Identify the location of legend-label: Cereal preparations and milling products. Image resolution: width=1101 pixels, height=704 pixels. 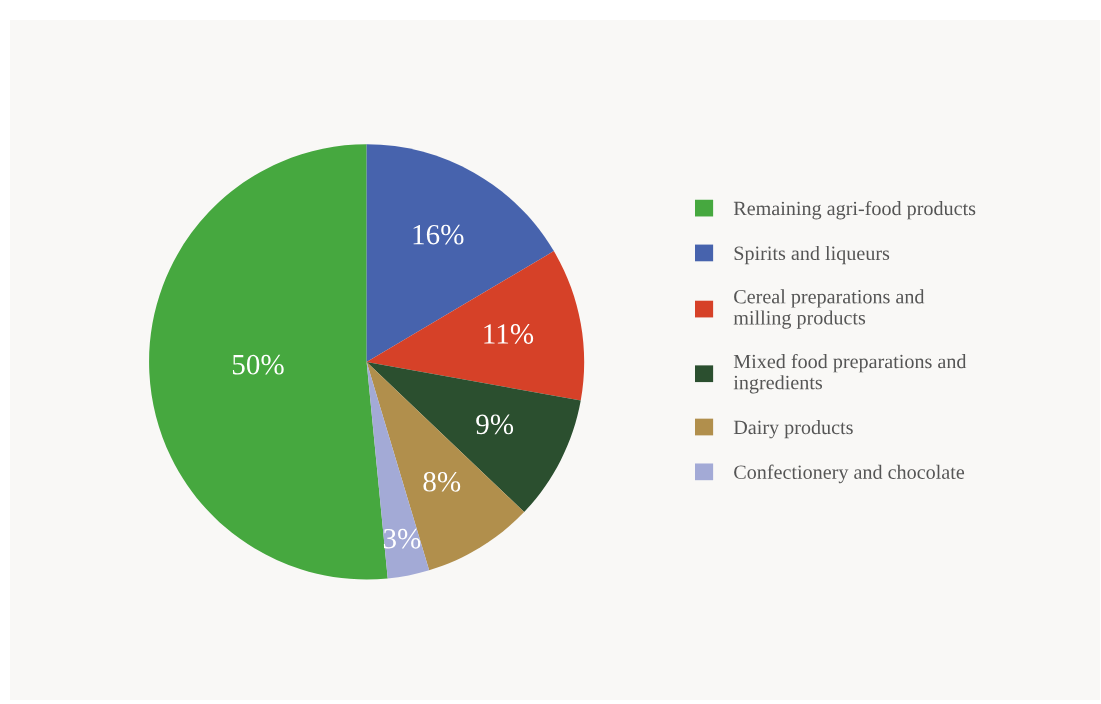
(829, 309).